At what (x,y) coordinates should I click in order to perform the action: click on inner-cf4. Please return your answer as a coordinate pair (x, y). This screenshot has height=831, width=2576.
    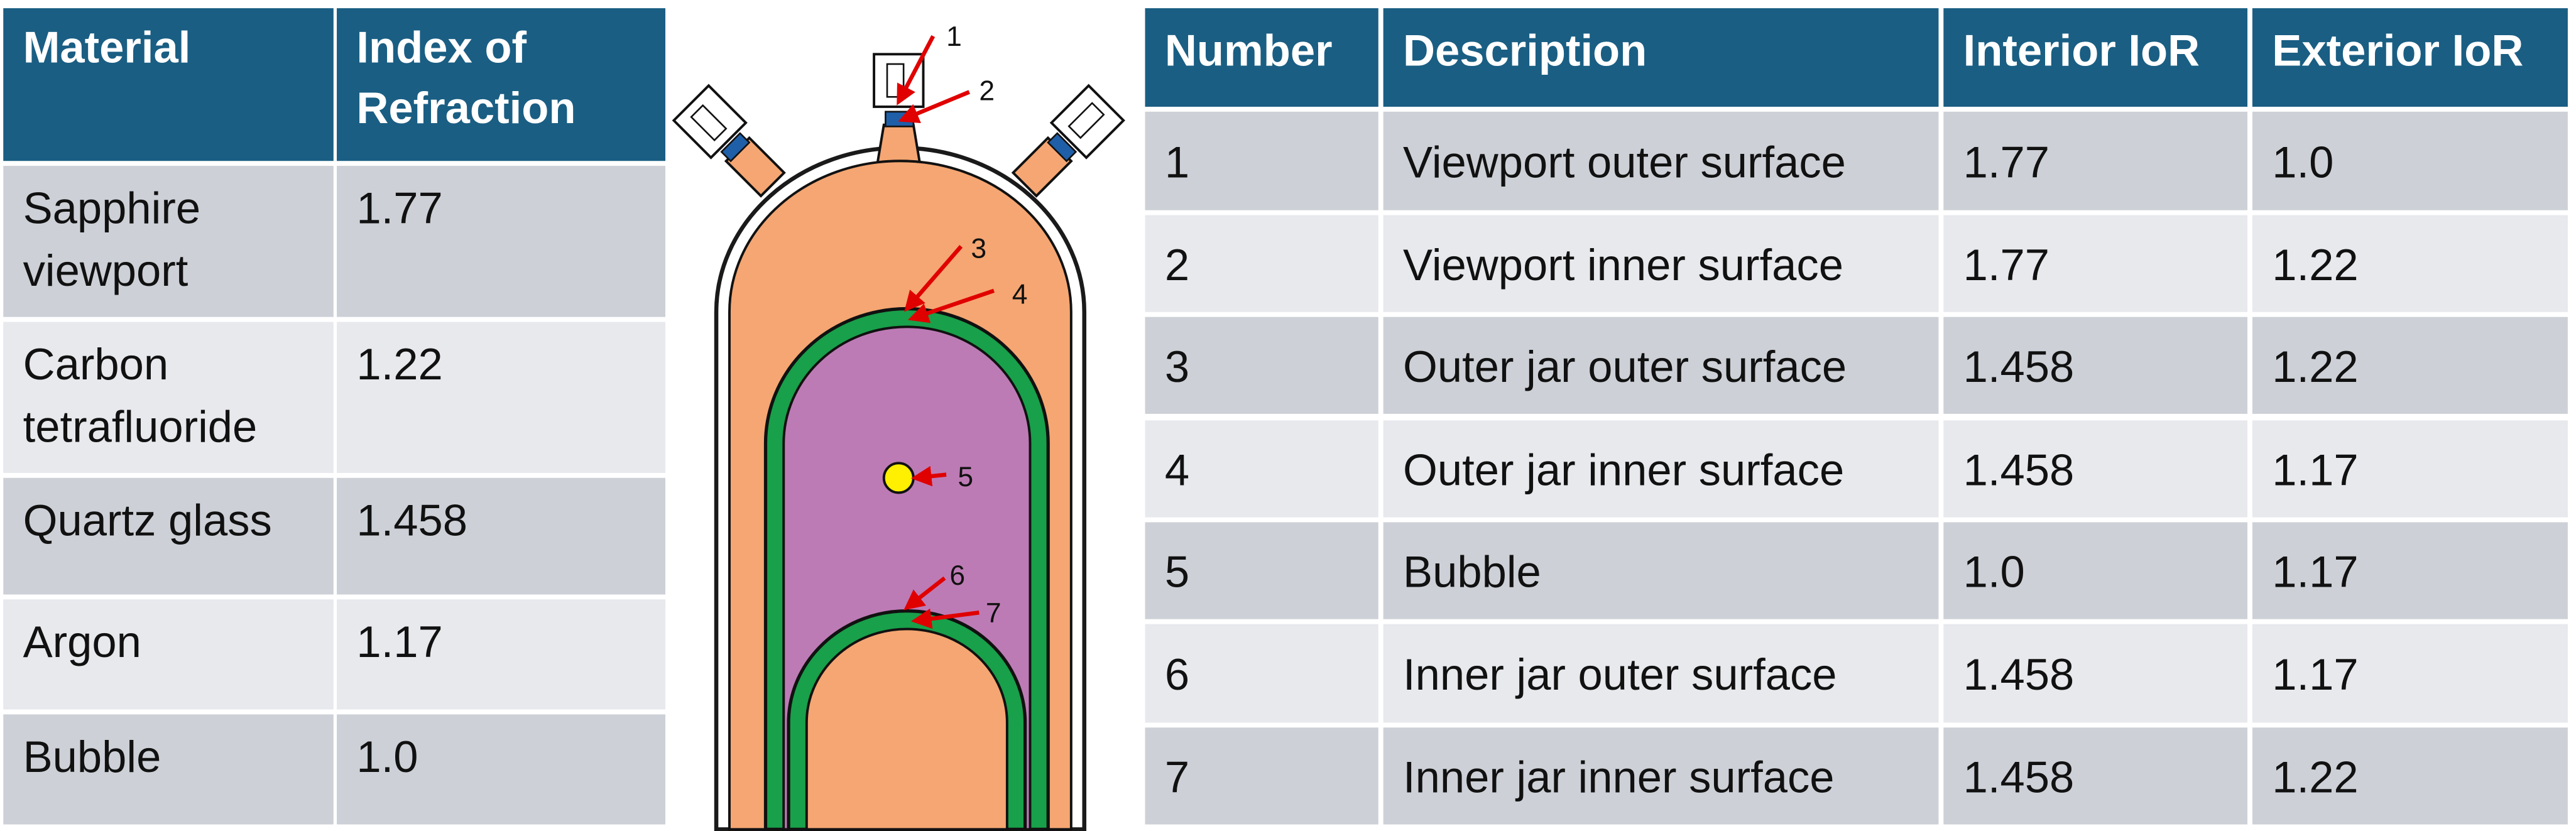
    Looking at the image, I should click on (906, 729).